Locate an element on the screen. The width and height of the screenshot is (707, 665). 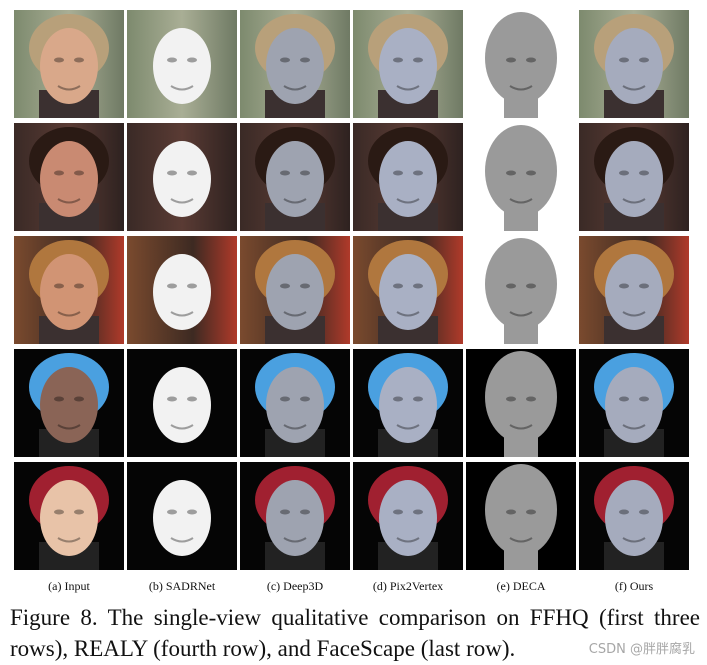
column-label: (c) Deep3D is located at coordinates (295, 586).